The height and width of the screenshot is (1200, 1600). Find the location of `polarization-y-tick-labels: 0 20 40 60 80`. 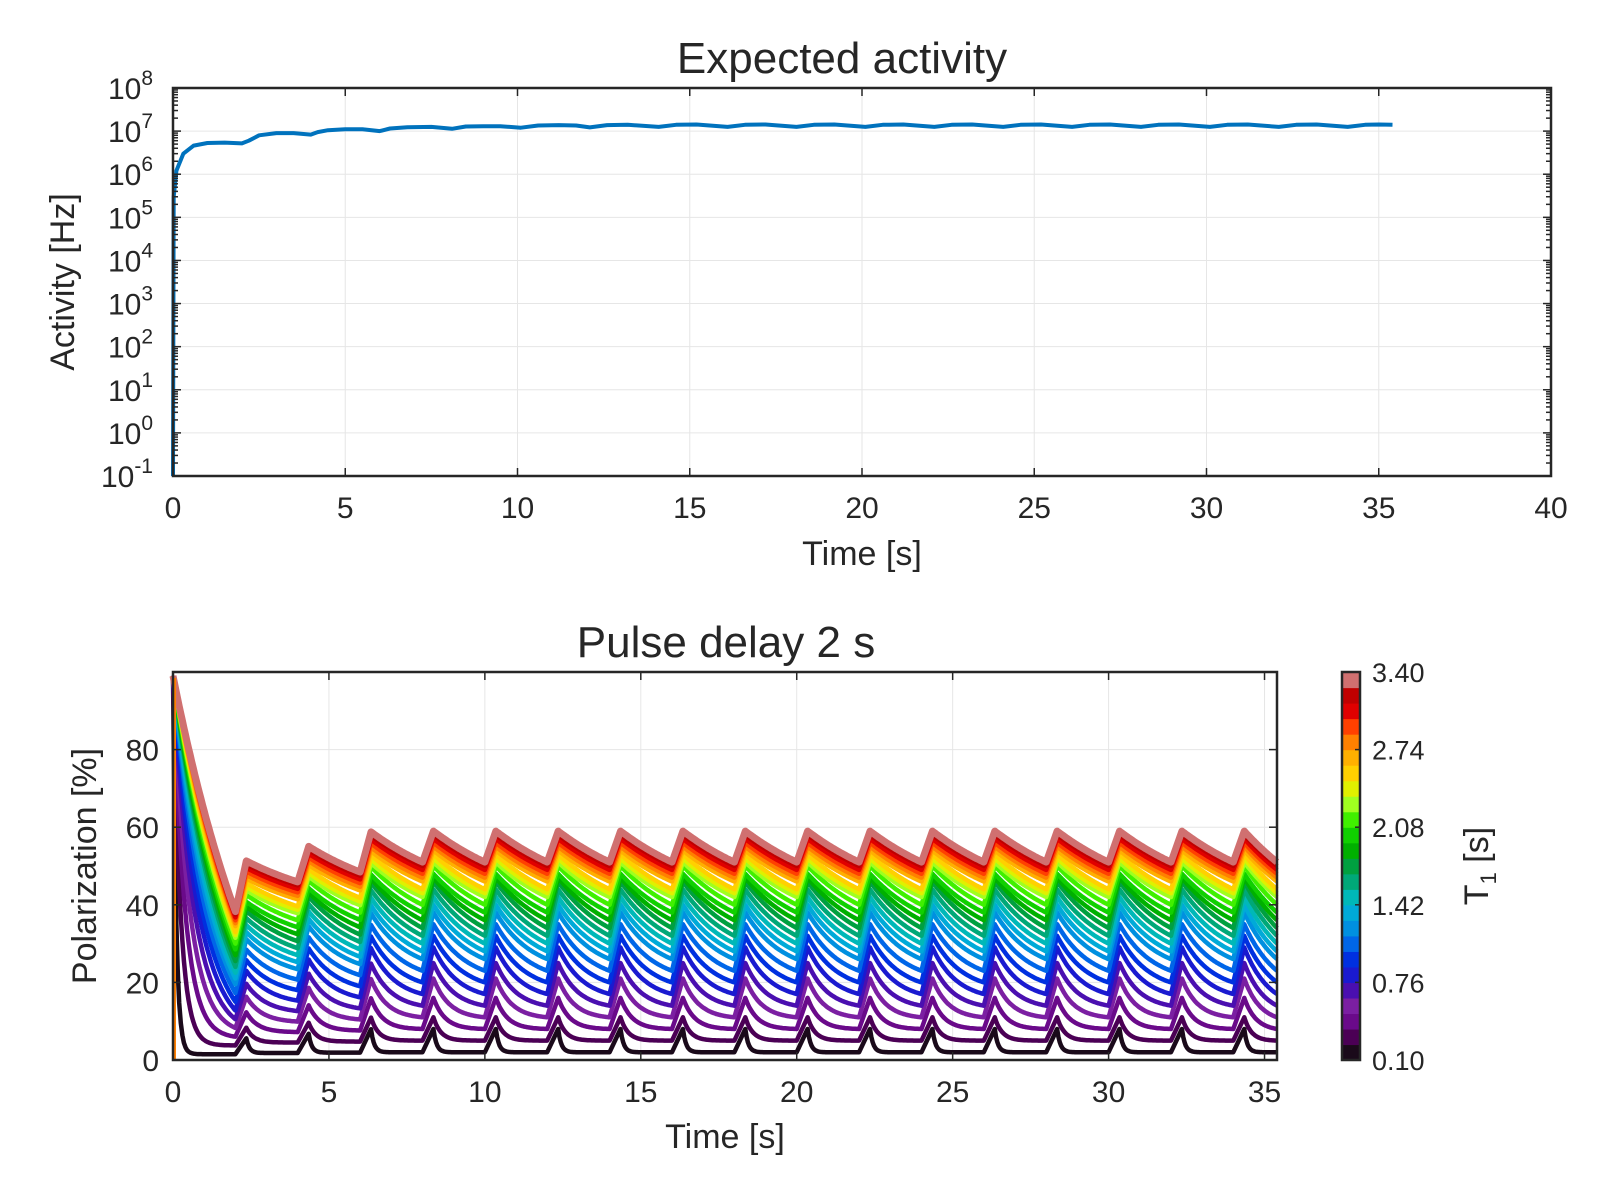

polarization-y-tick-labels: 0 20 40 60 80 is located at coordinates (142, 906).